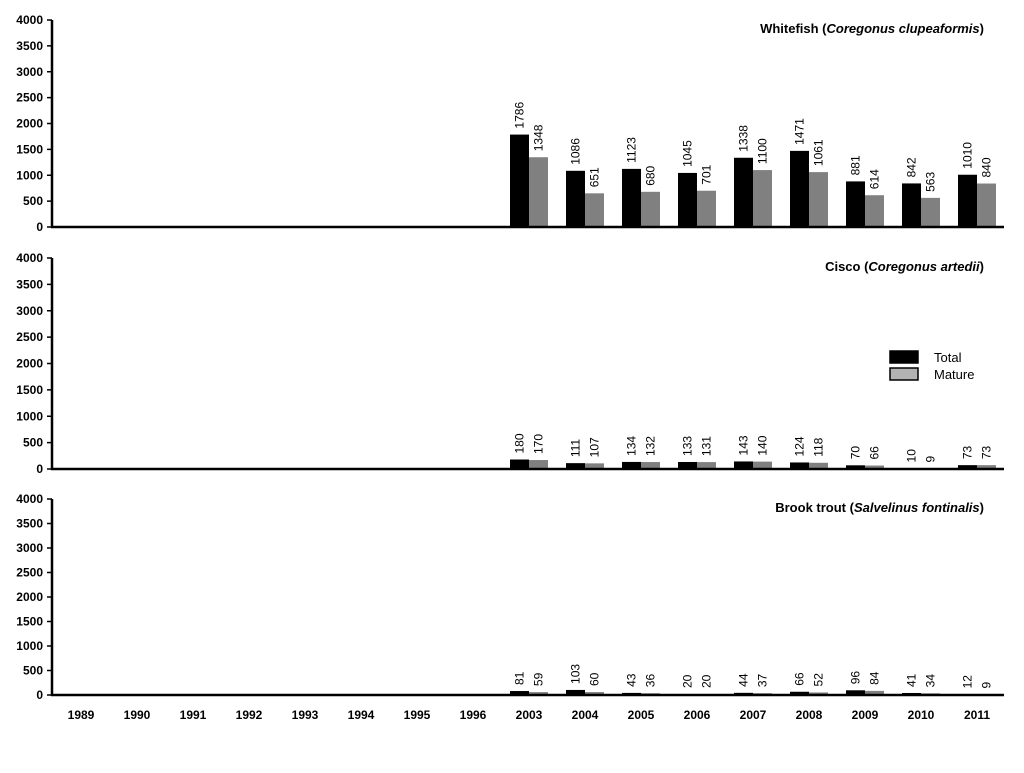 This screenshot has width=1024, height=773. I want to click on data-label: 170, so click(539, 444).